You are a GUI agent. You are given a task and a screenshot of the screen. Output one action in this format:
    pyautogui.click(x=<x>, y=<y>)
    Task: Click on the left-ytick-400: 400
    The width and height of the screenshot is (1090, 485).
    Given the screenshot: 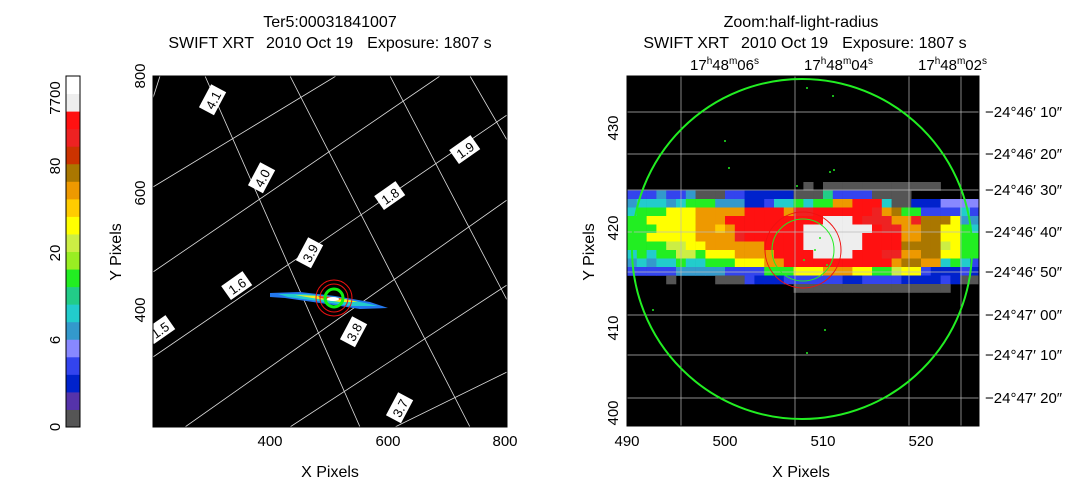 What is the action you would take?
    pyautogui.click(x=140, y=309)
    